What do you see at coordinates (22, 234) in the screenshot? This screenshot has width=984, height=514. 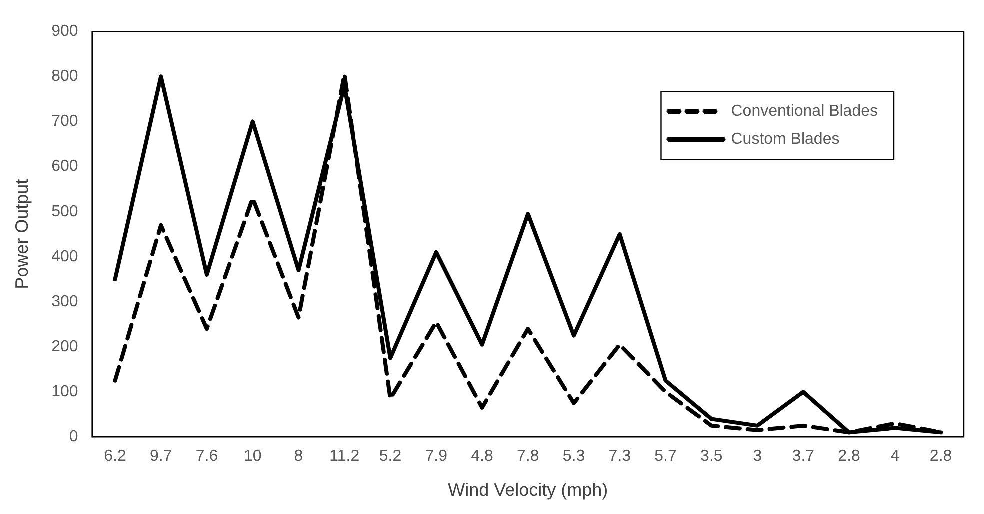 I see `y-axis-title: Power Output` at bounding box center [22, 234].